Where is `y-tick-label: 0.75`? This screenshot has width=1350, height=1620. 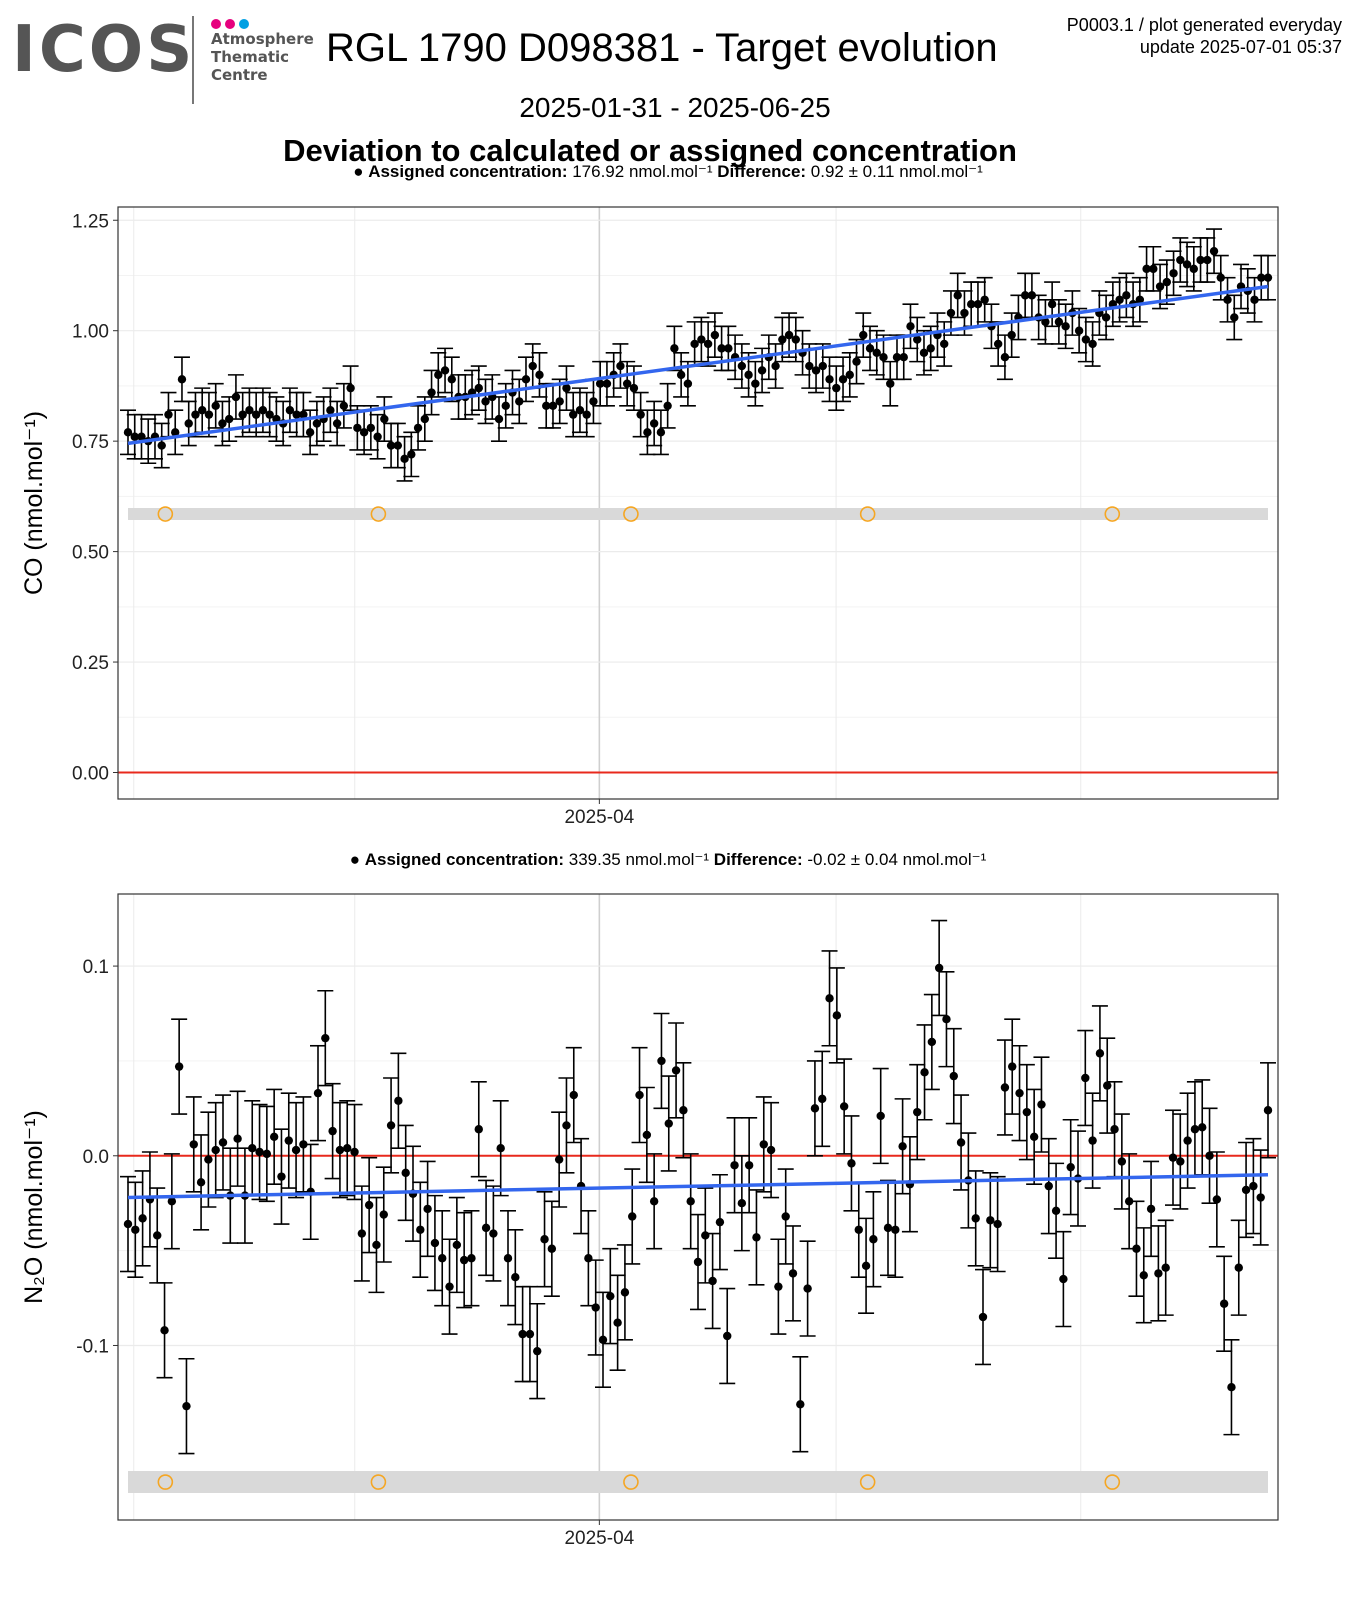
y-tick-label: 0.75 is located at coordinates (90, 442).